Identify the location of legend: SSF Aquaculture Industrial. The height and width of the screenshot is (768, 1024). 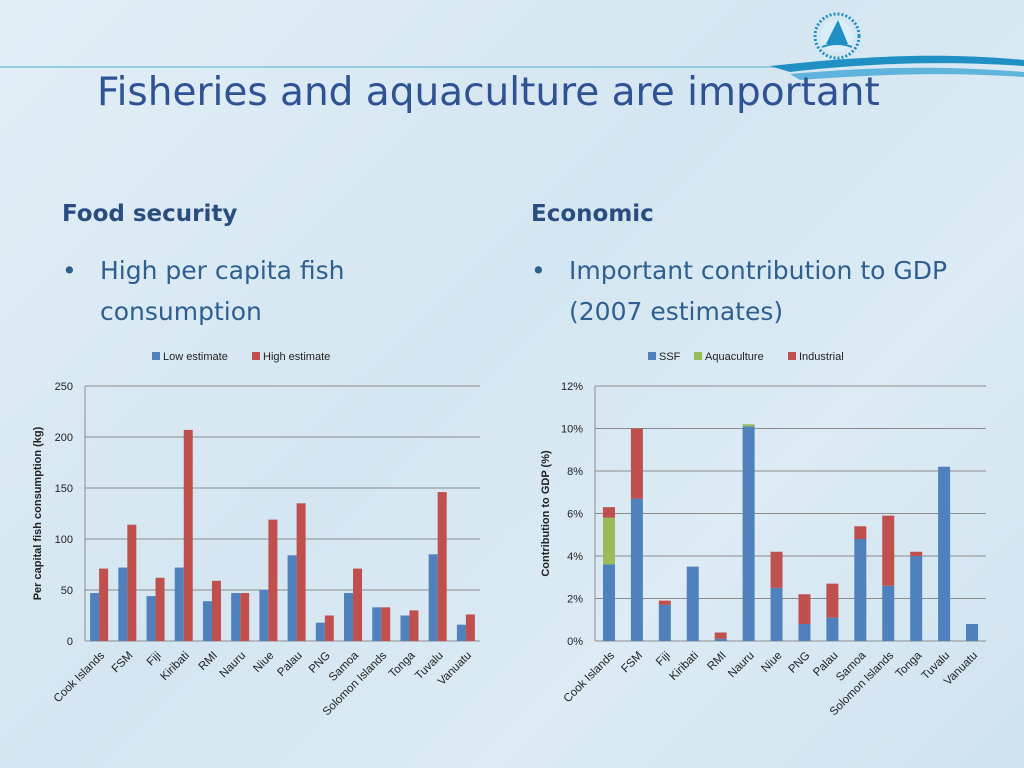
(746, 357).